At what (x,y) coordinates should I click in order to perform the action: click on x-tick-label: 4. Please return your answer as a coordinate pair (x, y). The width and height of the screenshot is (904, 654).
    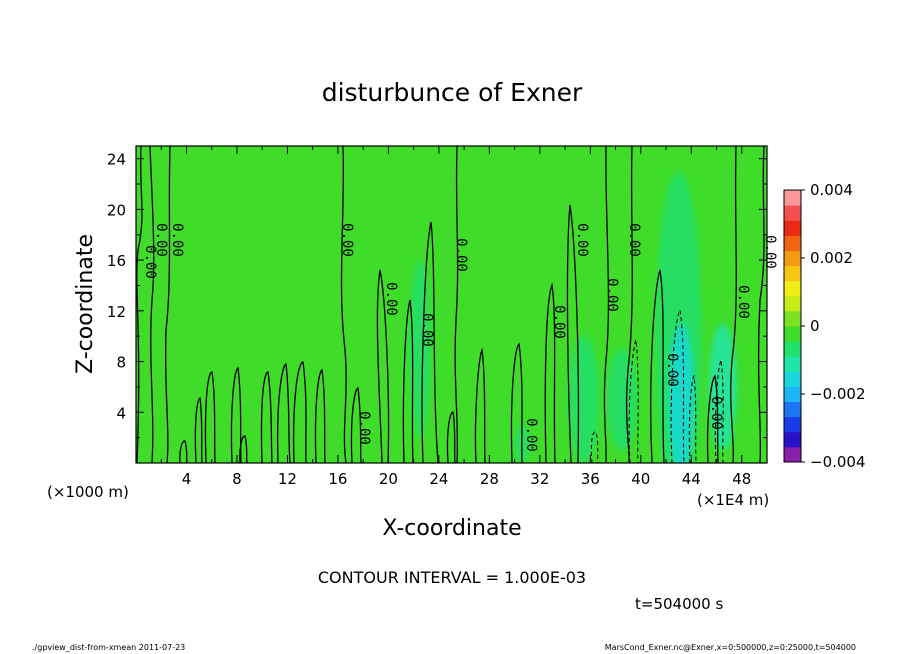
    Looking at the image, I should click on (187, 479).